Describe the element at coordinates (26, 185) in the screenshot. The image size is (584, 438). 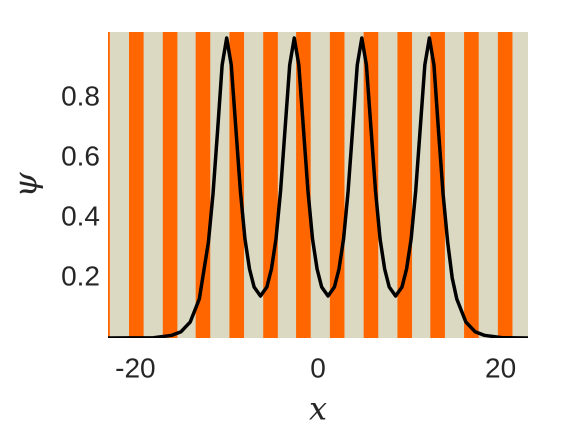
I see `y-axis-label: ψ` at that location.